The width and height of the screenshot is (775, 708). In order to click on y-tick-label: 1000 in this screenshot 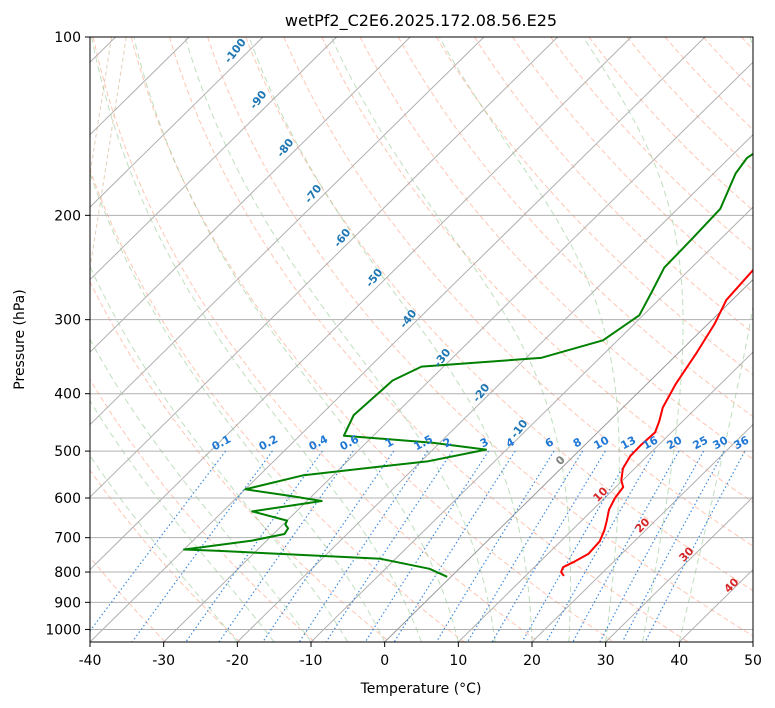, I will do `click(63, 630)`.